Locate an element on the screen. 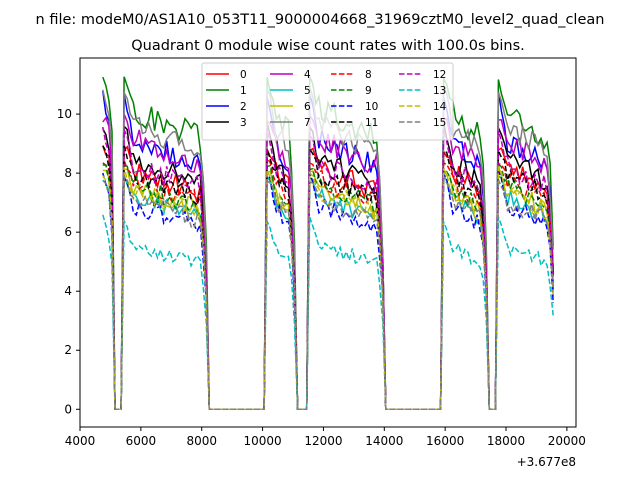 The height and width of the screenshot is (480, 640). x-tick-label: 14000 is located at coordinates (384, 441).